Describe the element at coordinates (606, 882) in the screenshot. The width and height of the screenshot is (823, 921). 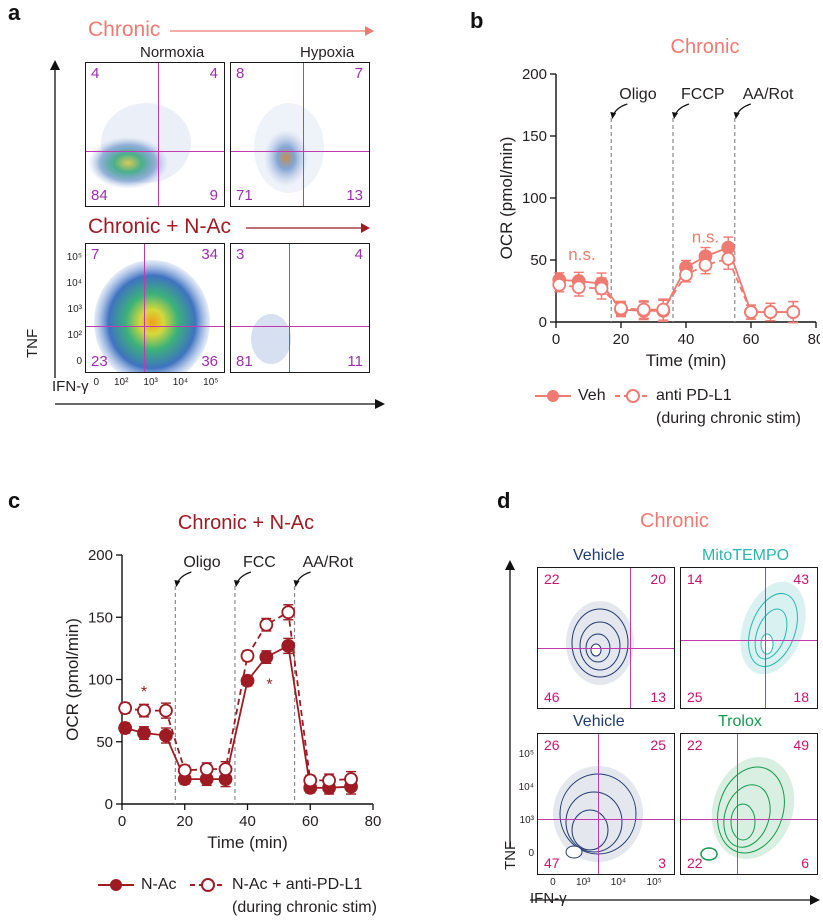
I see `panel-d-x-ticks: 0 10³ 10⁴ 10⁵` at that location.